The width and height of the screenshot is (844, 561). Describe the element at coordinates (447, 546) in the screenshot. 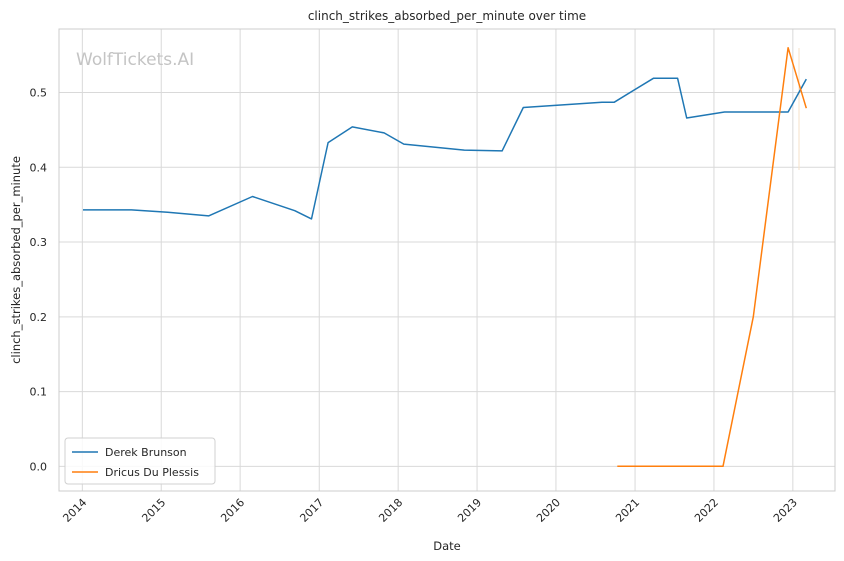

I see `x-axis-label: Date` at that location.